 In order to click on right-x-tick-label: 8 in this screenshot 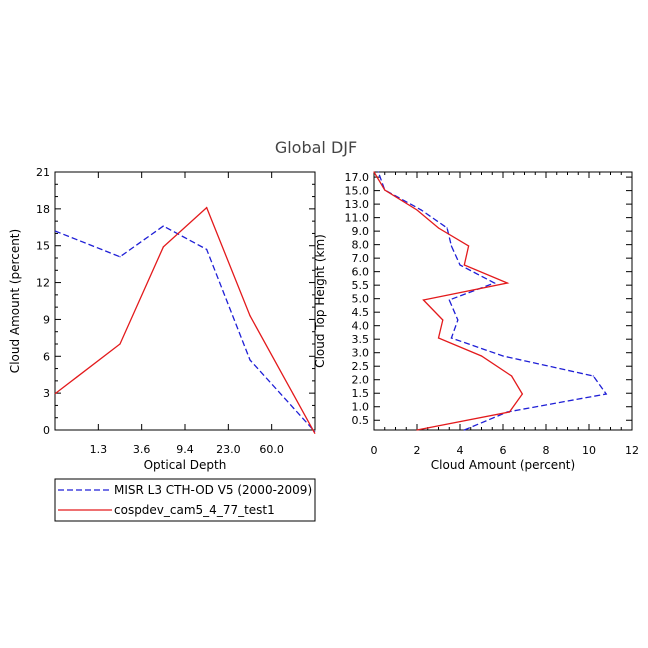, I will do `click(546, 450)`.